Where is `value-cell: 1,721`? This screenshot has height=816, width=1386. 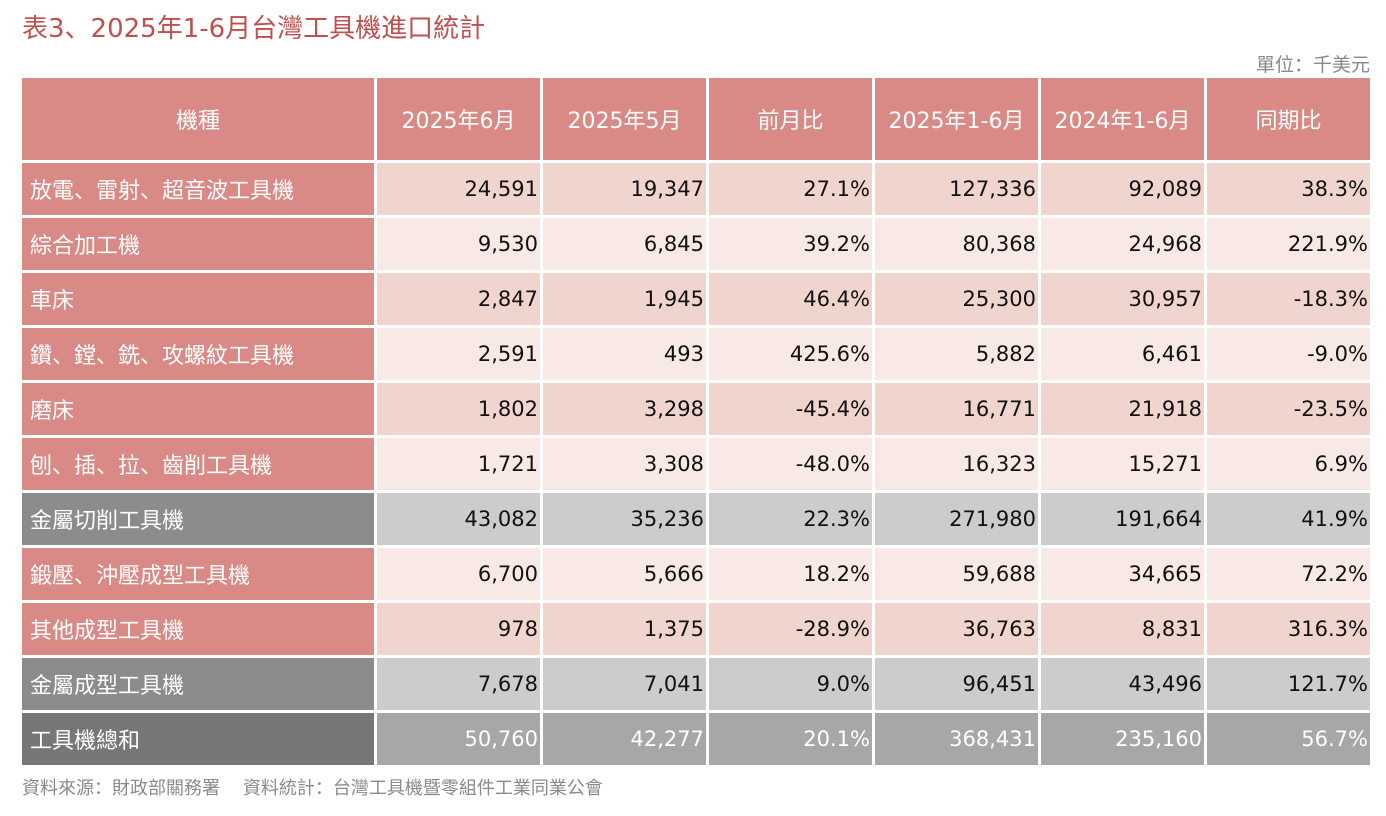 value-cell: 1,721 is located at coordinates (458, 464).